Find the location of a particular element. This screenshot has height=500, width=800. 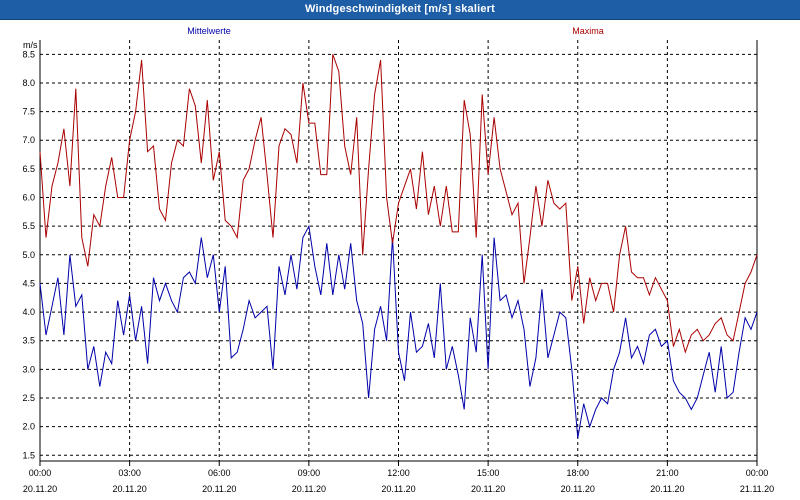

title-bar: Windgeschwindigkeit [m/s] skaliert is located at coordinates (400, 10).